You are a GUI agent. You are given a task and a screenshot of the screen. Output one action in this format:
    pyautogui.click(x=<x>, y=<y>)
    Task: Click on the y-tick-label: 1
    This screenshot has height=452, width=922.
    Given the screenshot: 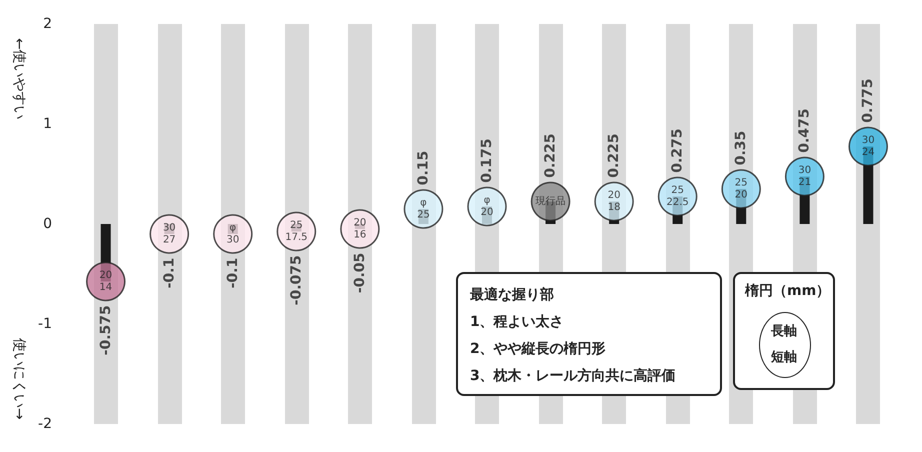 What is the action you would take?
    pyautogui.click(x=47, y=124)
    